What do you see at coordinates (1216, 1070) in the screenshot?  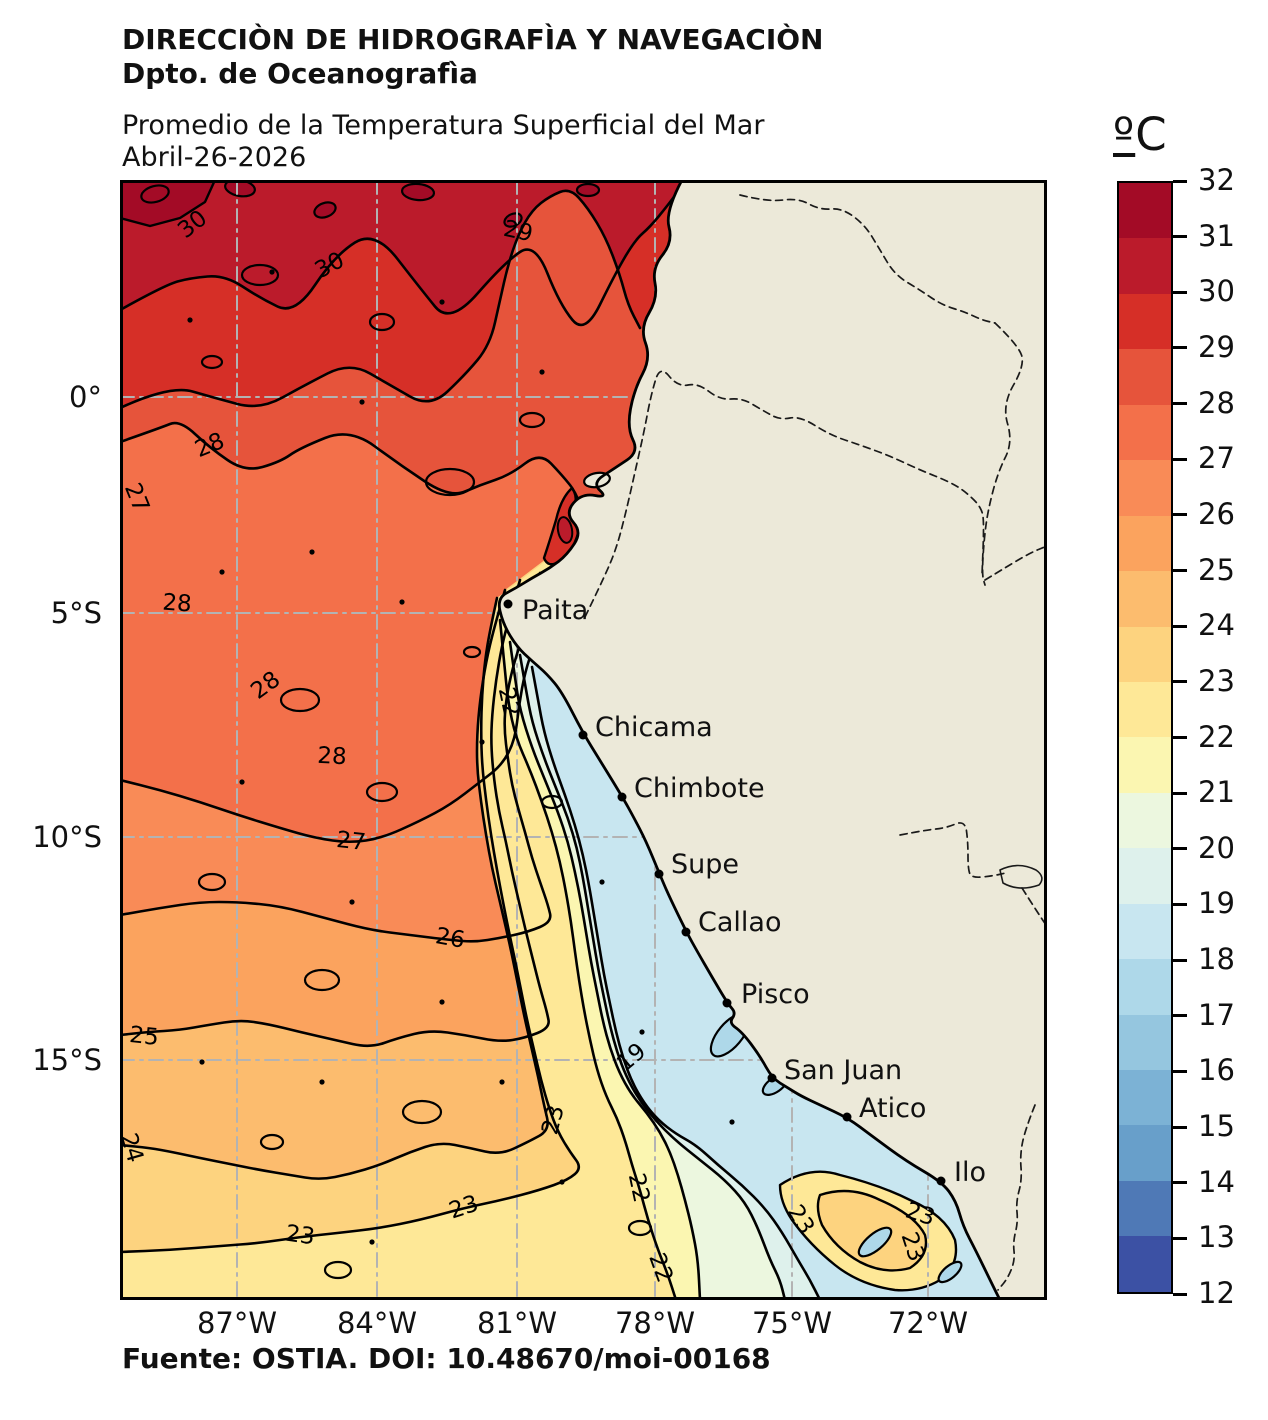 I see `colorbar-tick-label: 16` at bounding box center [1216, 1070].